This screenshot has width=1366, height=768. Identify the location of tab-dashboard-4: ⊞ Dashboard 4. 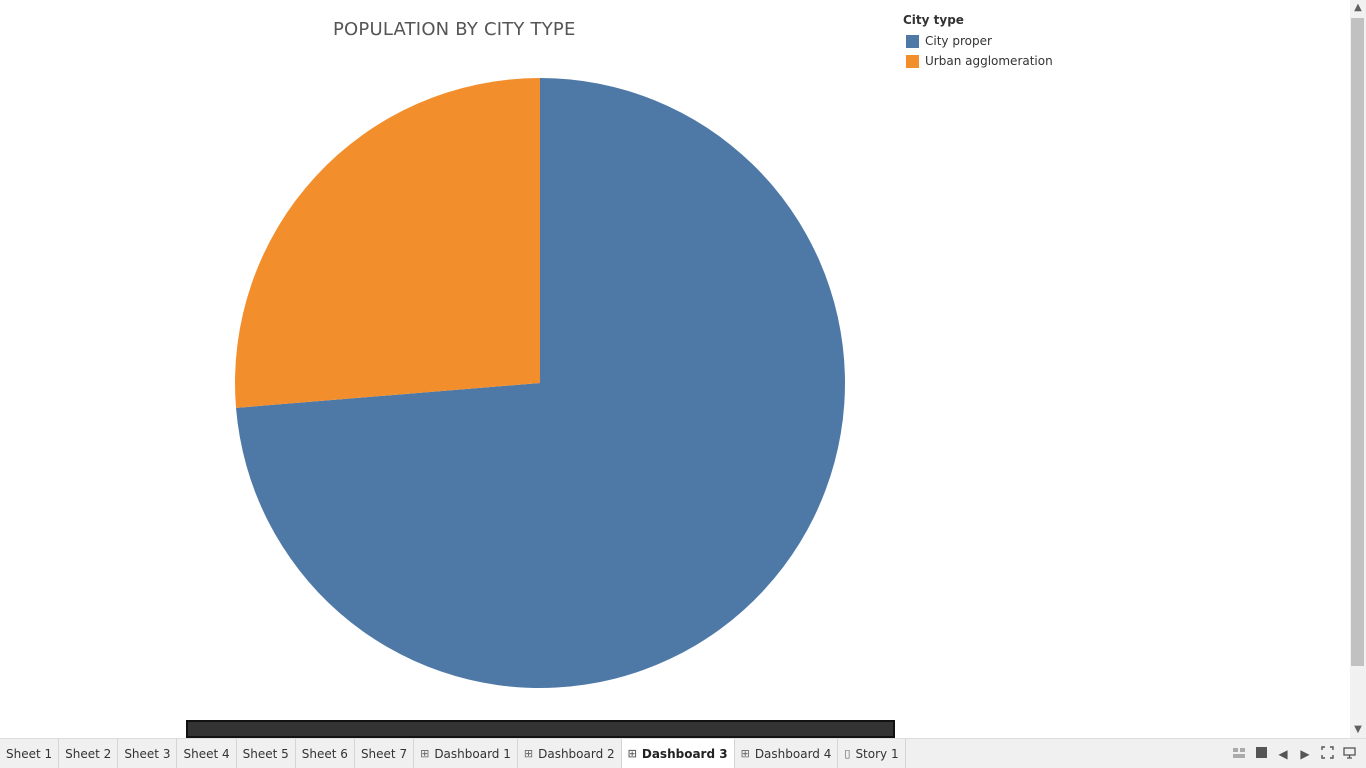
(787, 753).